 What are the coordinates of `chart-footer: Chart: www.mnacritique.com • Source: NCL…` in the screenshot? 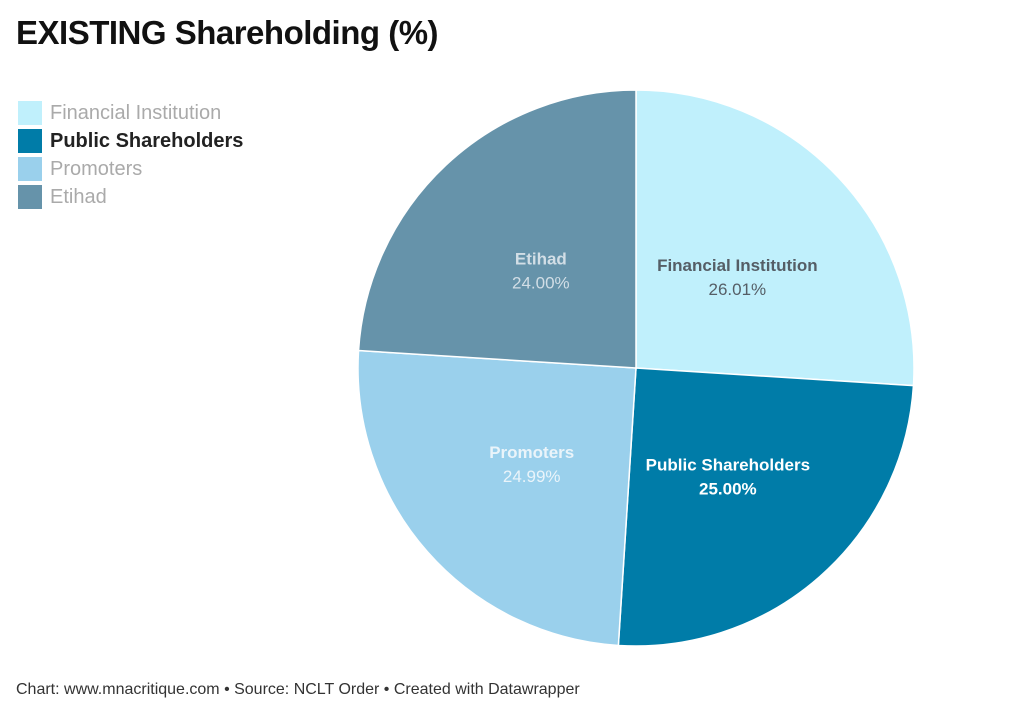 It's located at (298, 689).